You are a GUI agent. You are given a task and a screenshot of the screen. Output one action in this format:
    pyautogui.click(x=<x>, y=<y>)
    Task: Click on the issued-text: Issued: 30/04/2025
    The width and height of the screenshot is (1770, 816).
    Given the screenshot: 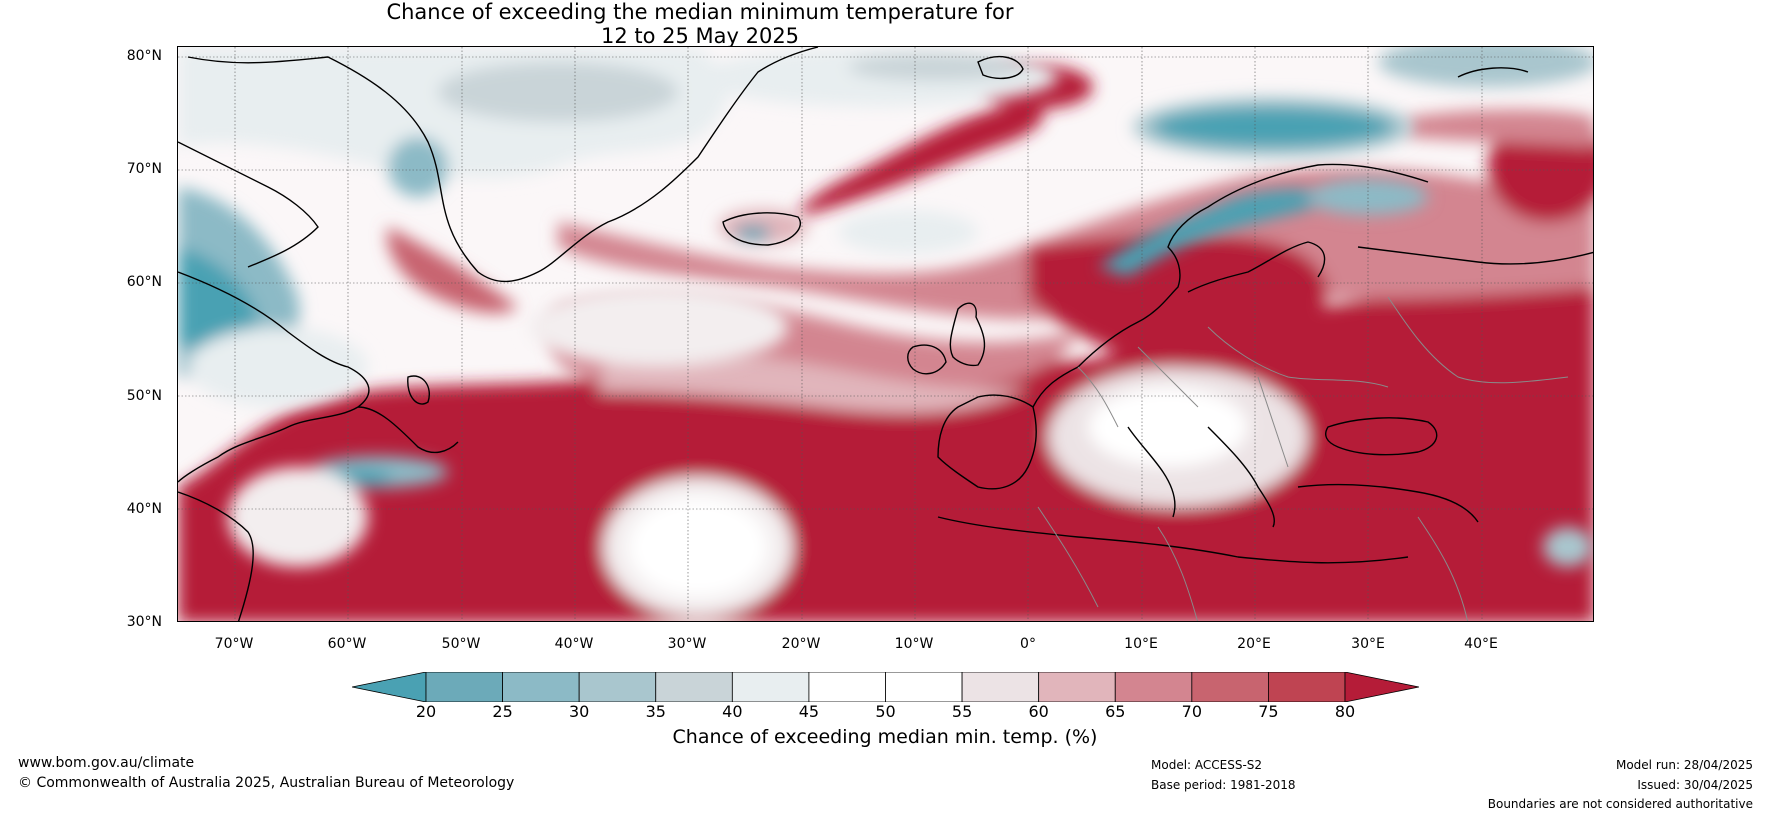 What is the action you would take?
    pyautogui.click(x=1695, y=785)
    